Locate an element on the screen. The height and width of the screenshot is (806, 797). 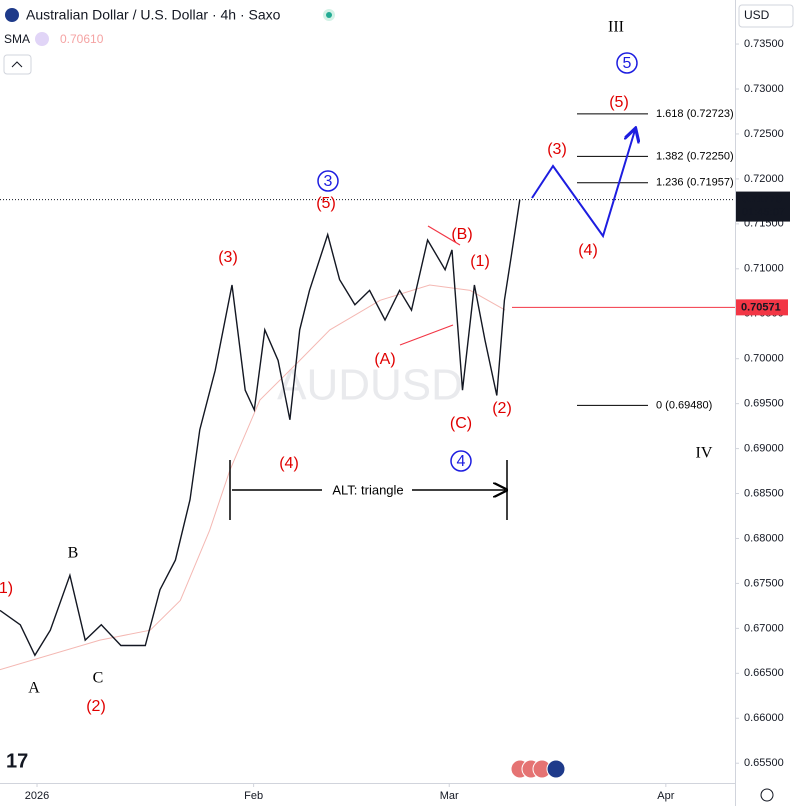
currency-button is located at coordinates (766, 16).